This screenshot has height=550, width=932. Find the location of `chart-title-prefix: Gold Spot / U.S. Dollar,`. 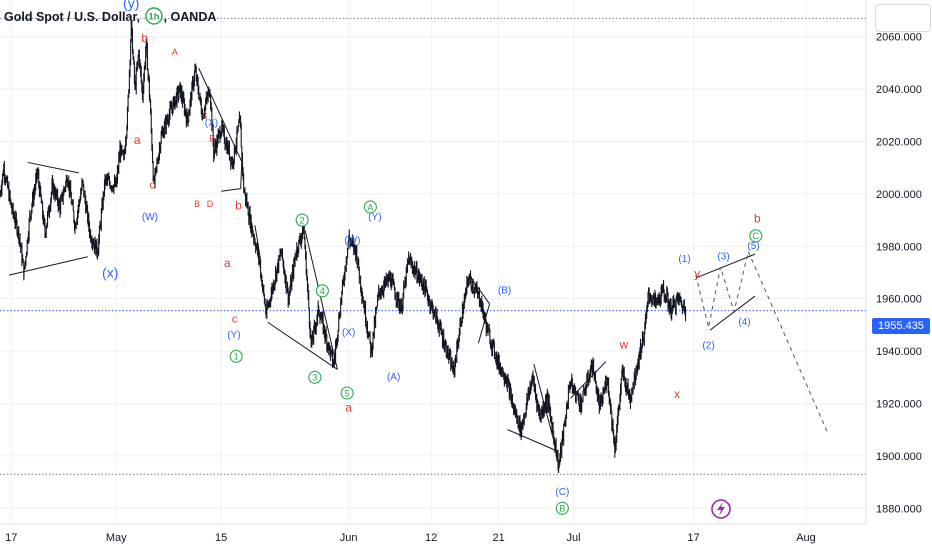

chart-title-prefix: Gold Spot / U.S. Dollar, is located at coordinates (74, 17).